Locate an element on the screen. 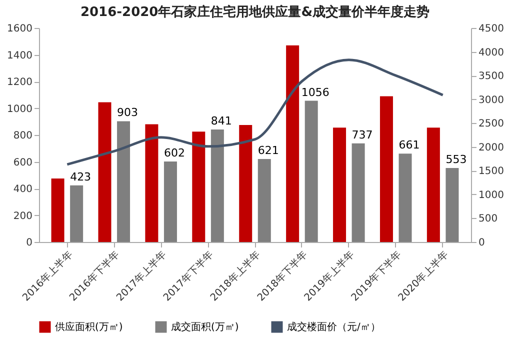 The width and height of the screenshot is (512, 339). data-label: 903 is located at coordinates (127, 113).